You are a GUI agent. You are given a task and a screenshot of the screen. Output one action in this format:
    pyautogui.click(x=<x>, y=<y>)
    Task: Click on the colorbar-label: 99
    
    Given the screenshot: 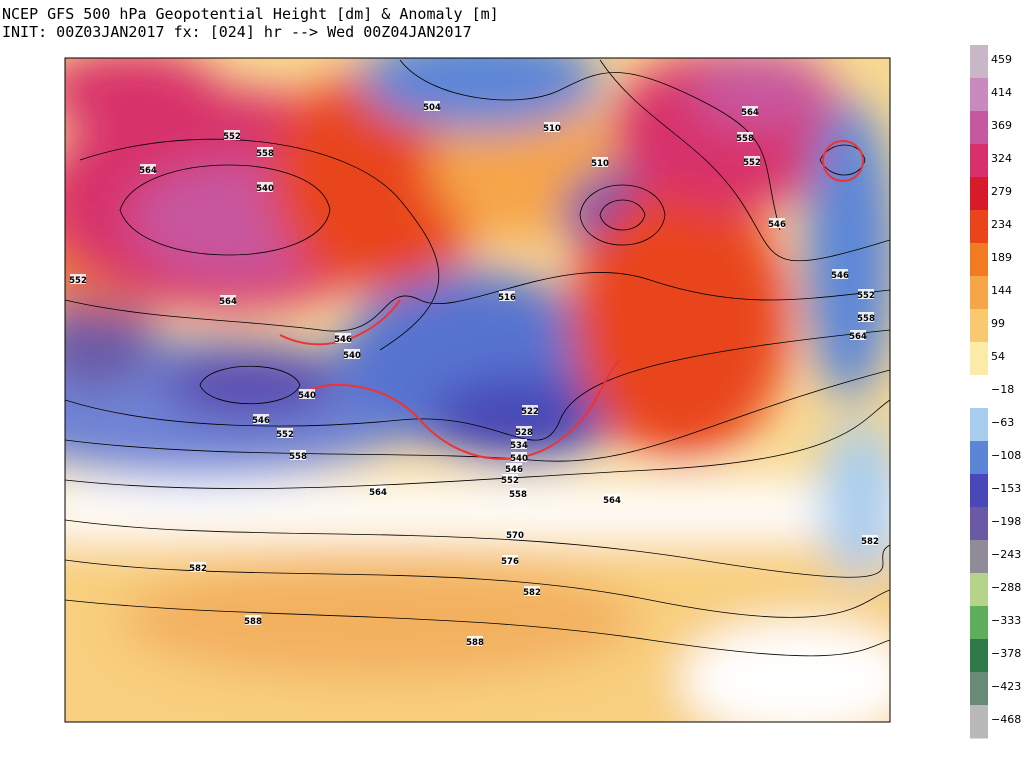 What is the action you would take?
    pyautogui.click(x=998, y=323)
    